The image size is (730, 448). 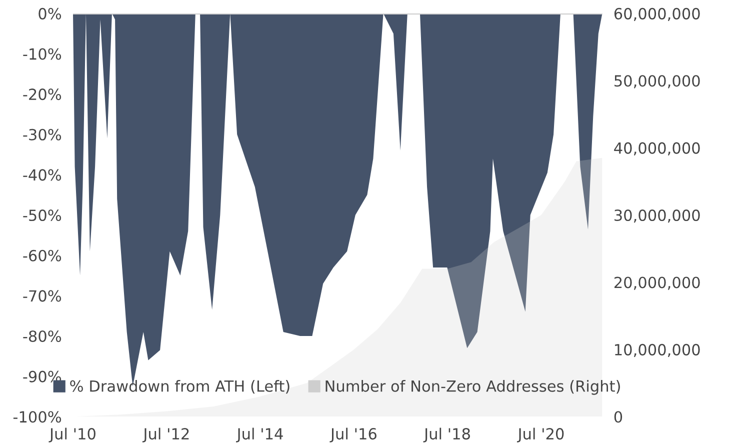 I want to click on y-tick-label: -100%, so click(x=37, y=417).